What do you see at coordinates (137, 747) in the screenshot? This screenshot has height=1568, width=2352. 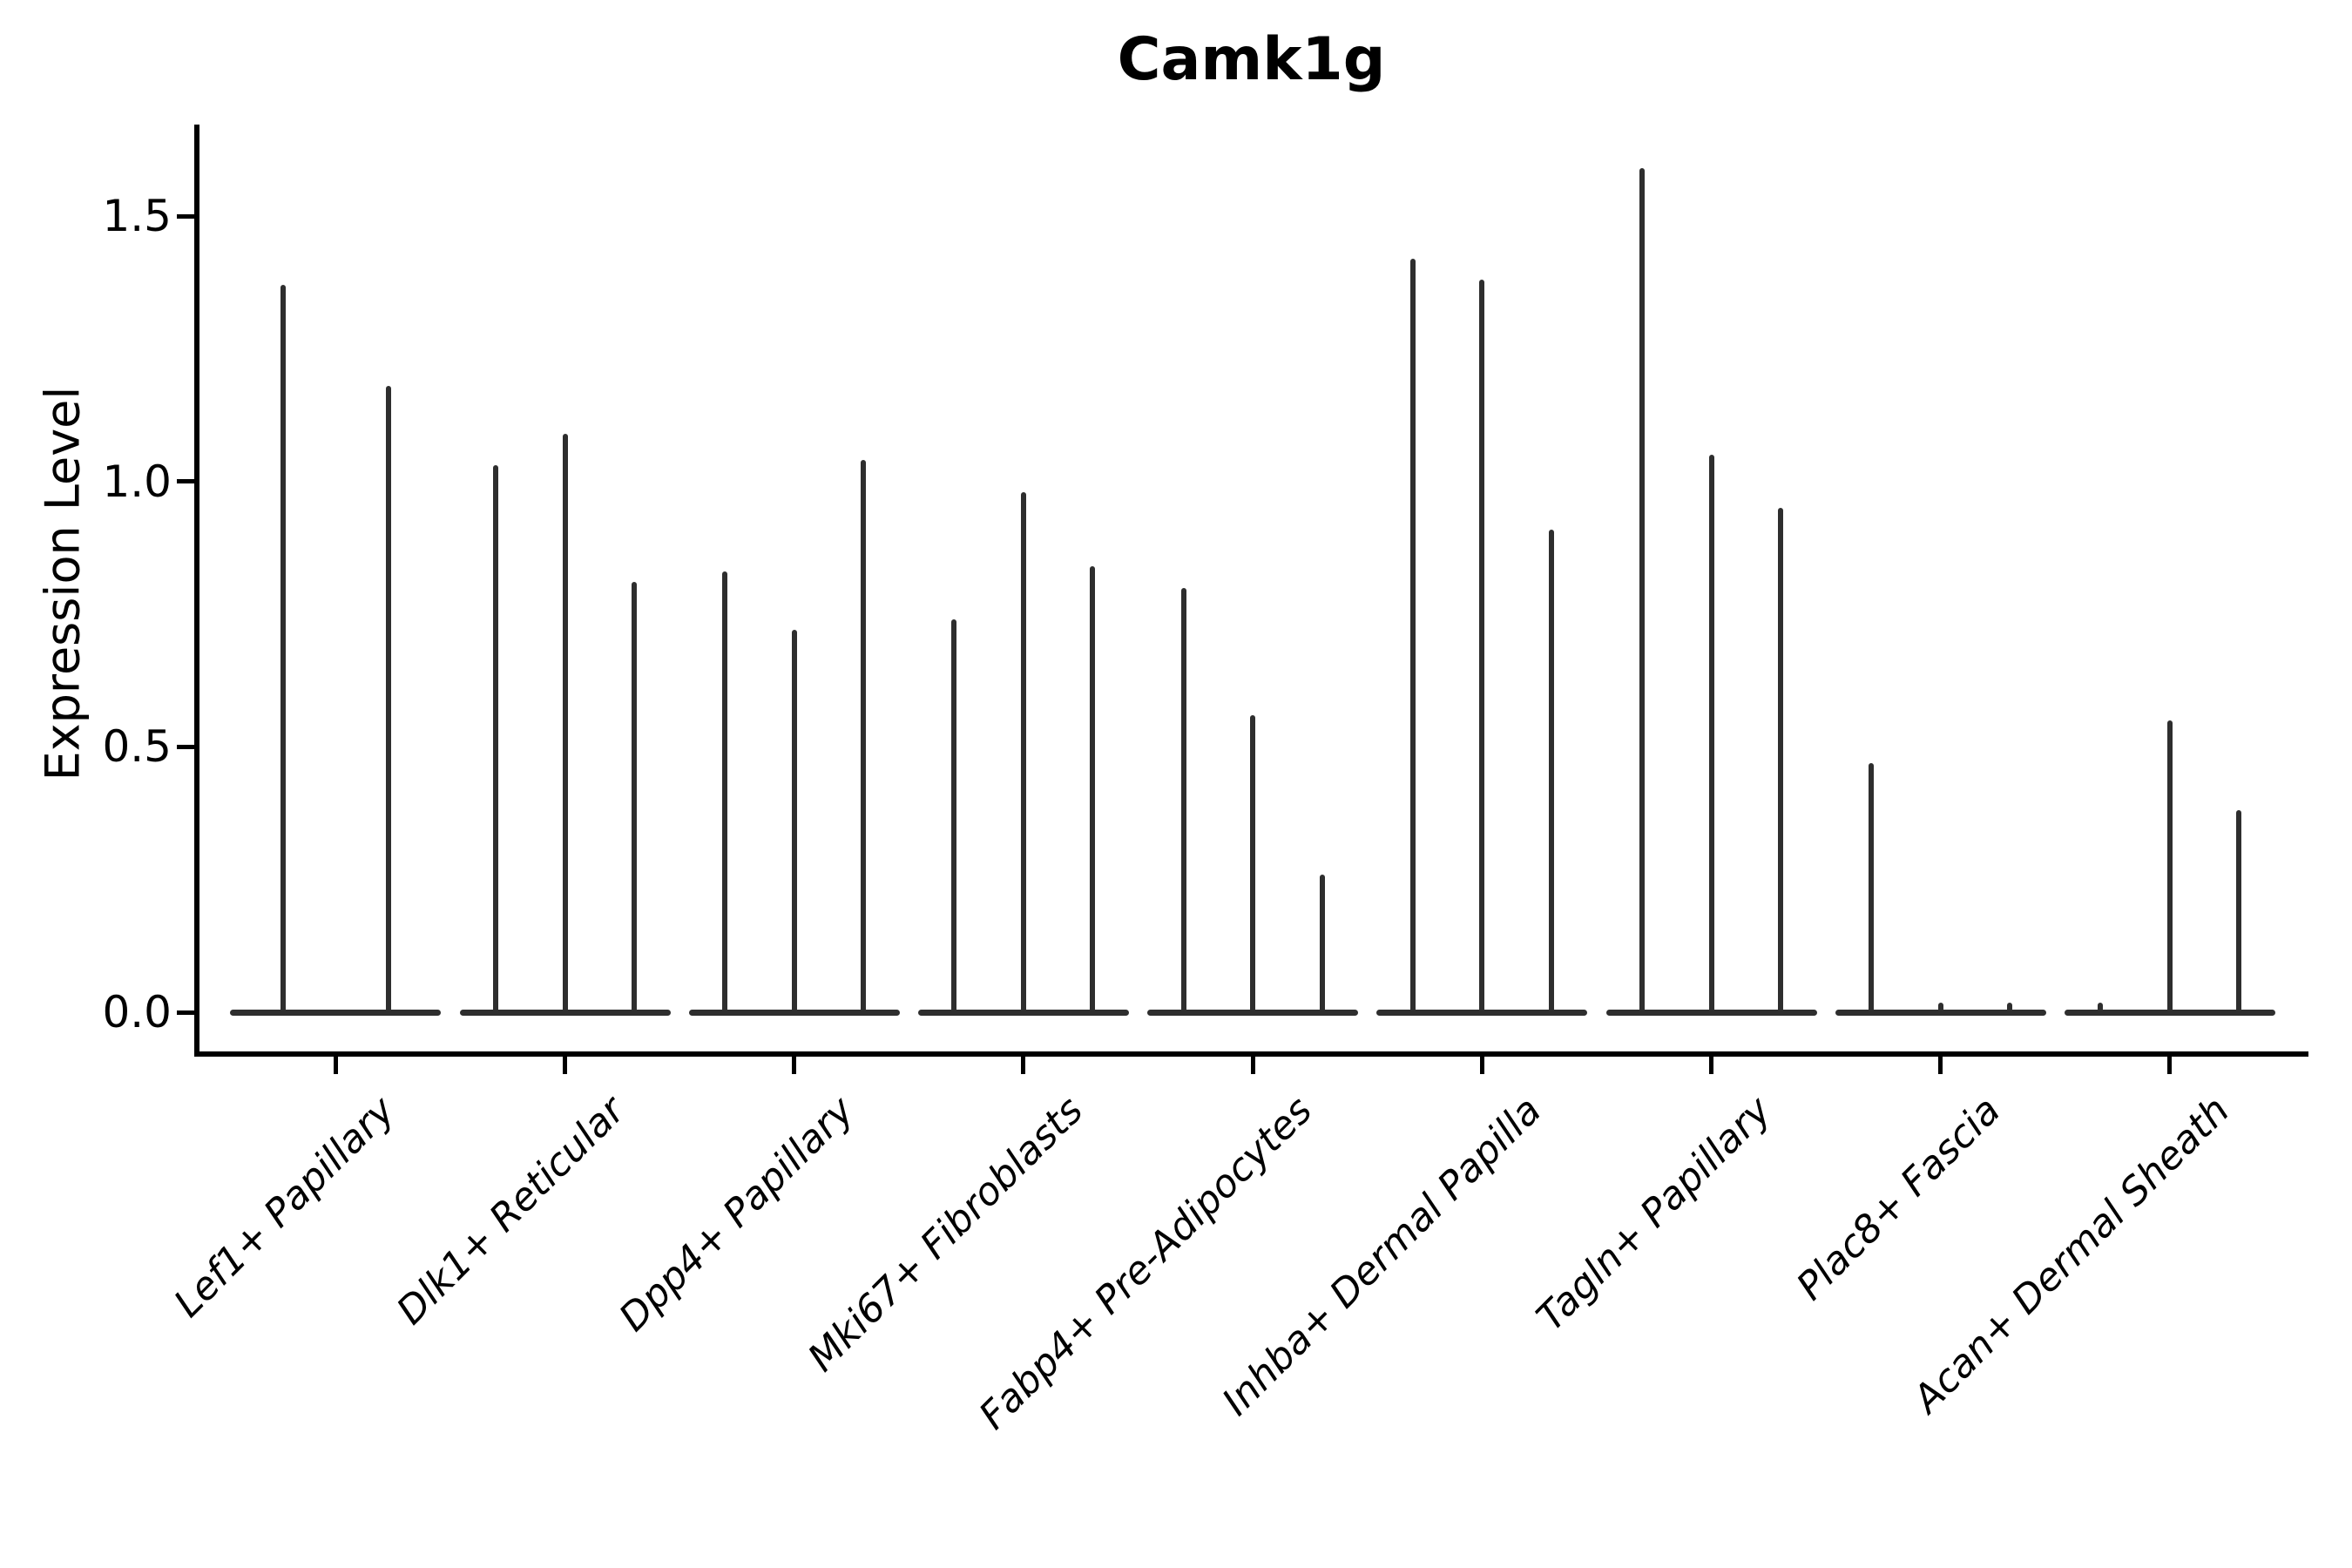 I see `y-tick-label: 0.5` at bounding box center [137, 747].